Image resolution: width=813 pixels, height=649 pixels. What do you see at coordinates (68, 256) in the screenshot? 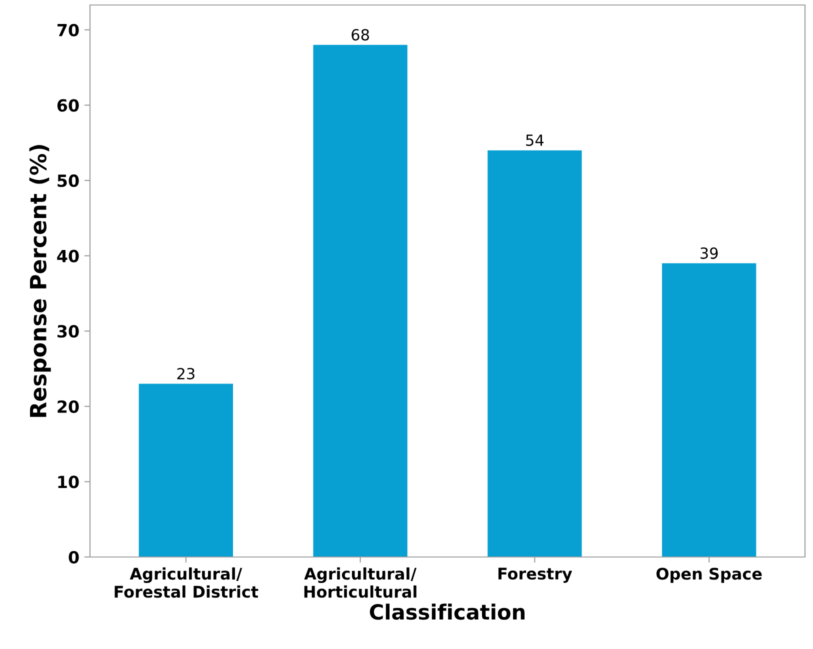
I see `y-tick-label: 40` at bounding box center [68, 256].